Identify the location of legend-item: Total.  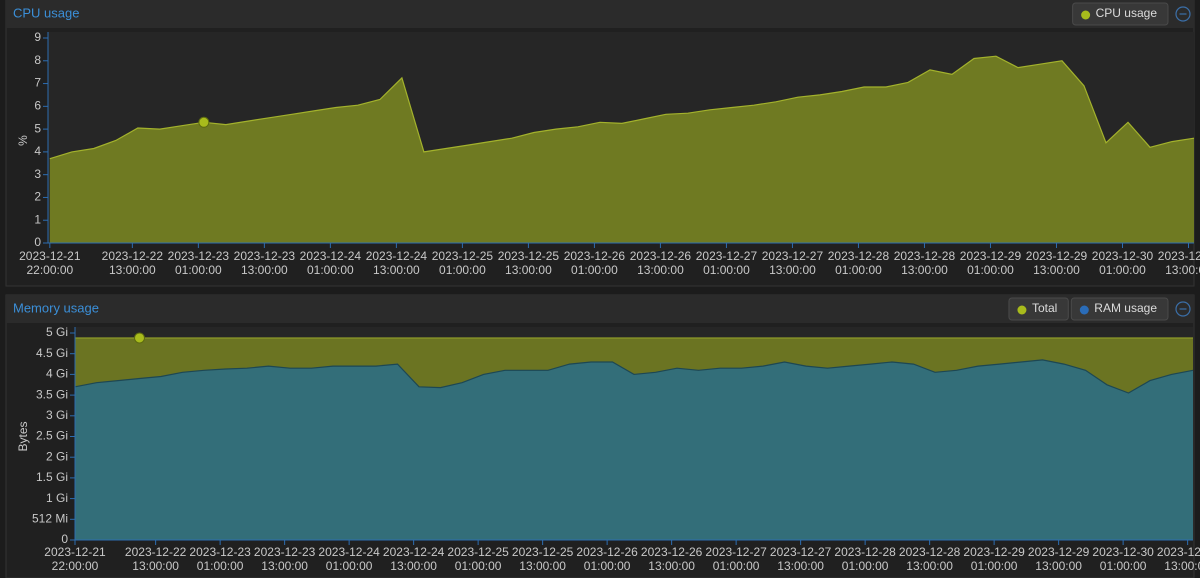
(1038, 309).